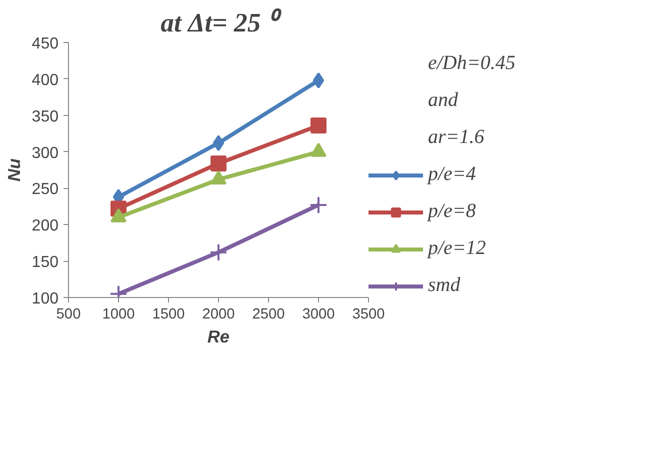  What do you see at coordinates (221, 23) in the screenshot?
I see `chart-title: at Δt= 25 ⁰` at bounding box center [221, 23].